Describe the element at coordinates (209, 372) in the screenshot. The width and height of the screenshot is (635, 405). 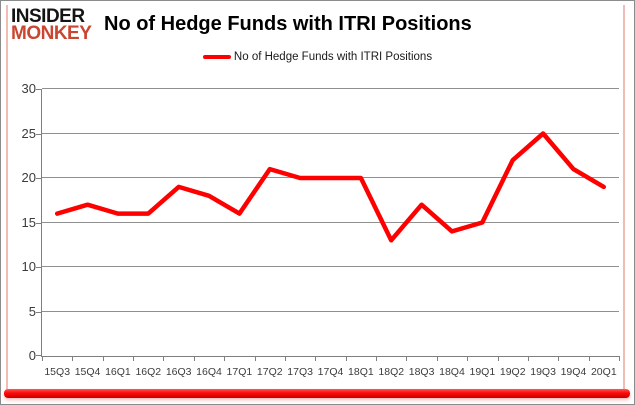
I see `x-axis-label: 16Q4` at that location.